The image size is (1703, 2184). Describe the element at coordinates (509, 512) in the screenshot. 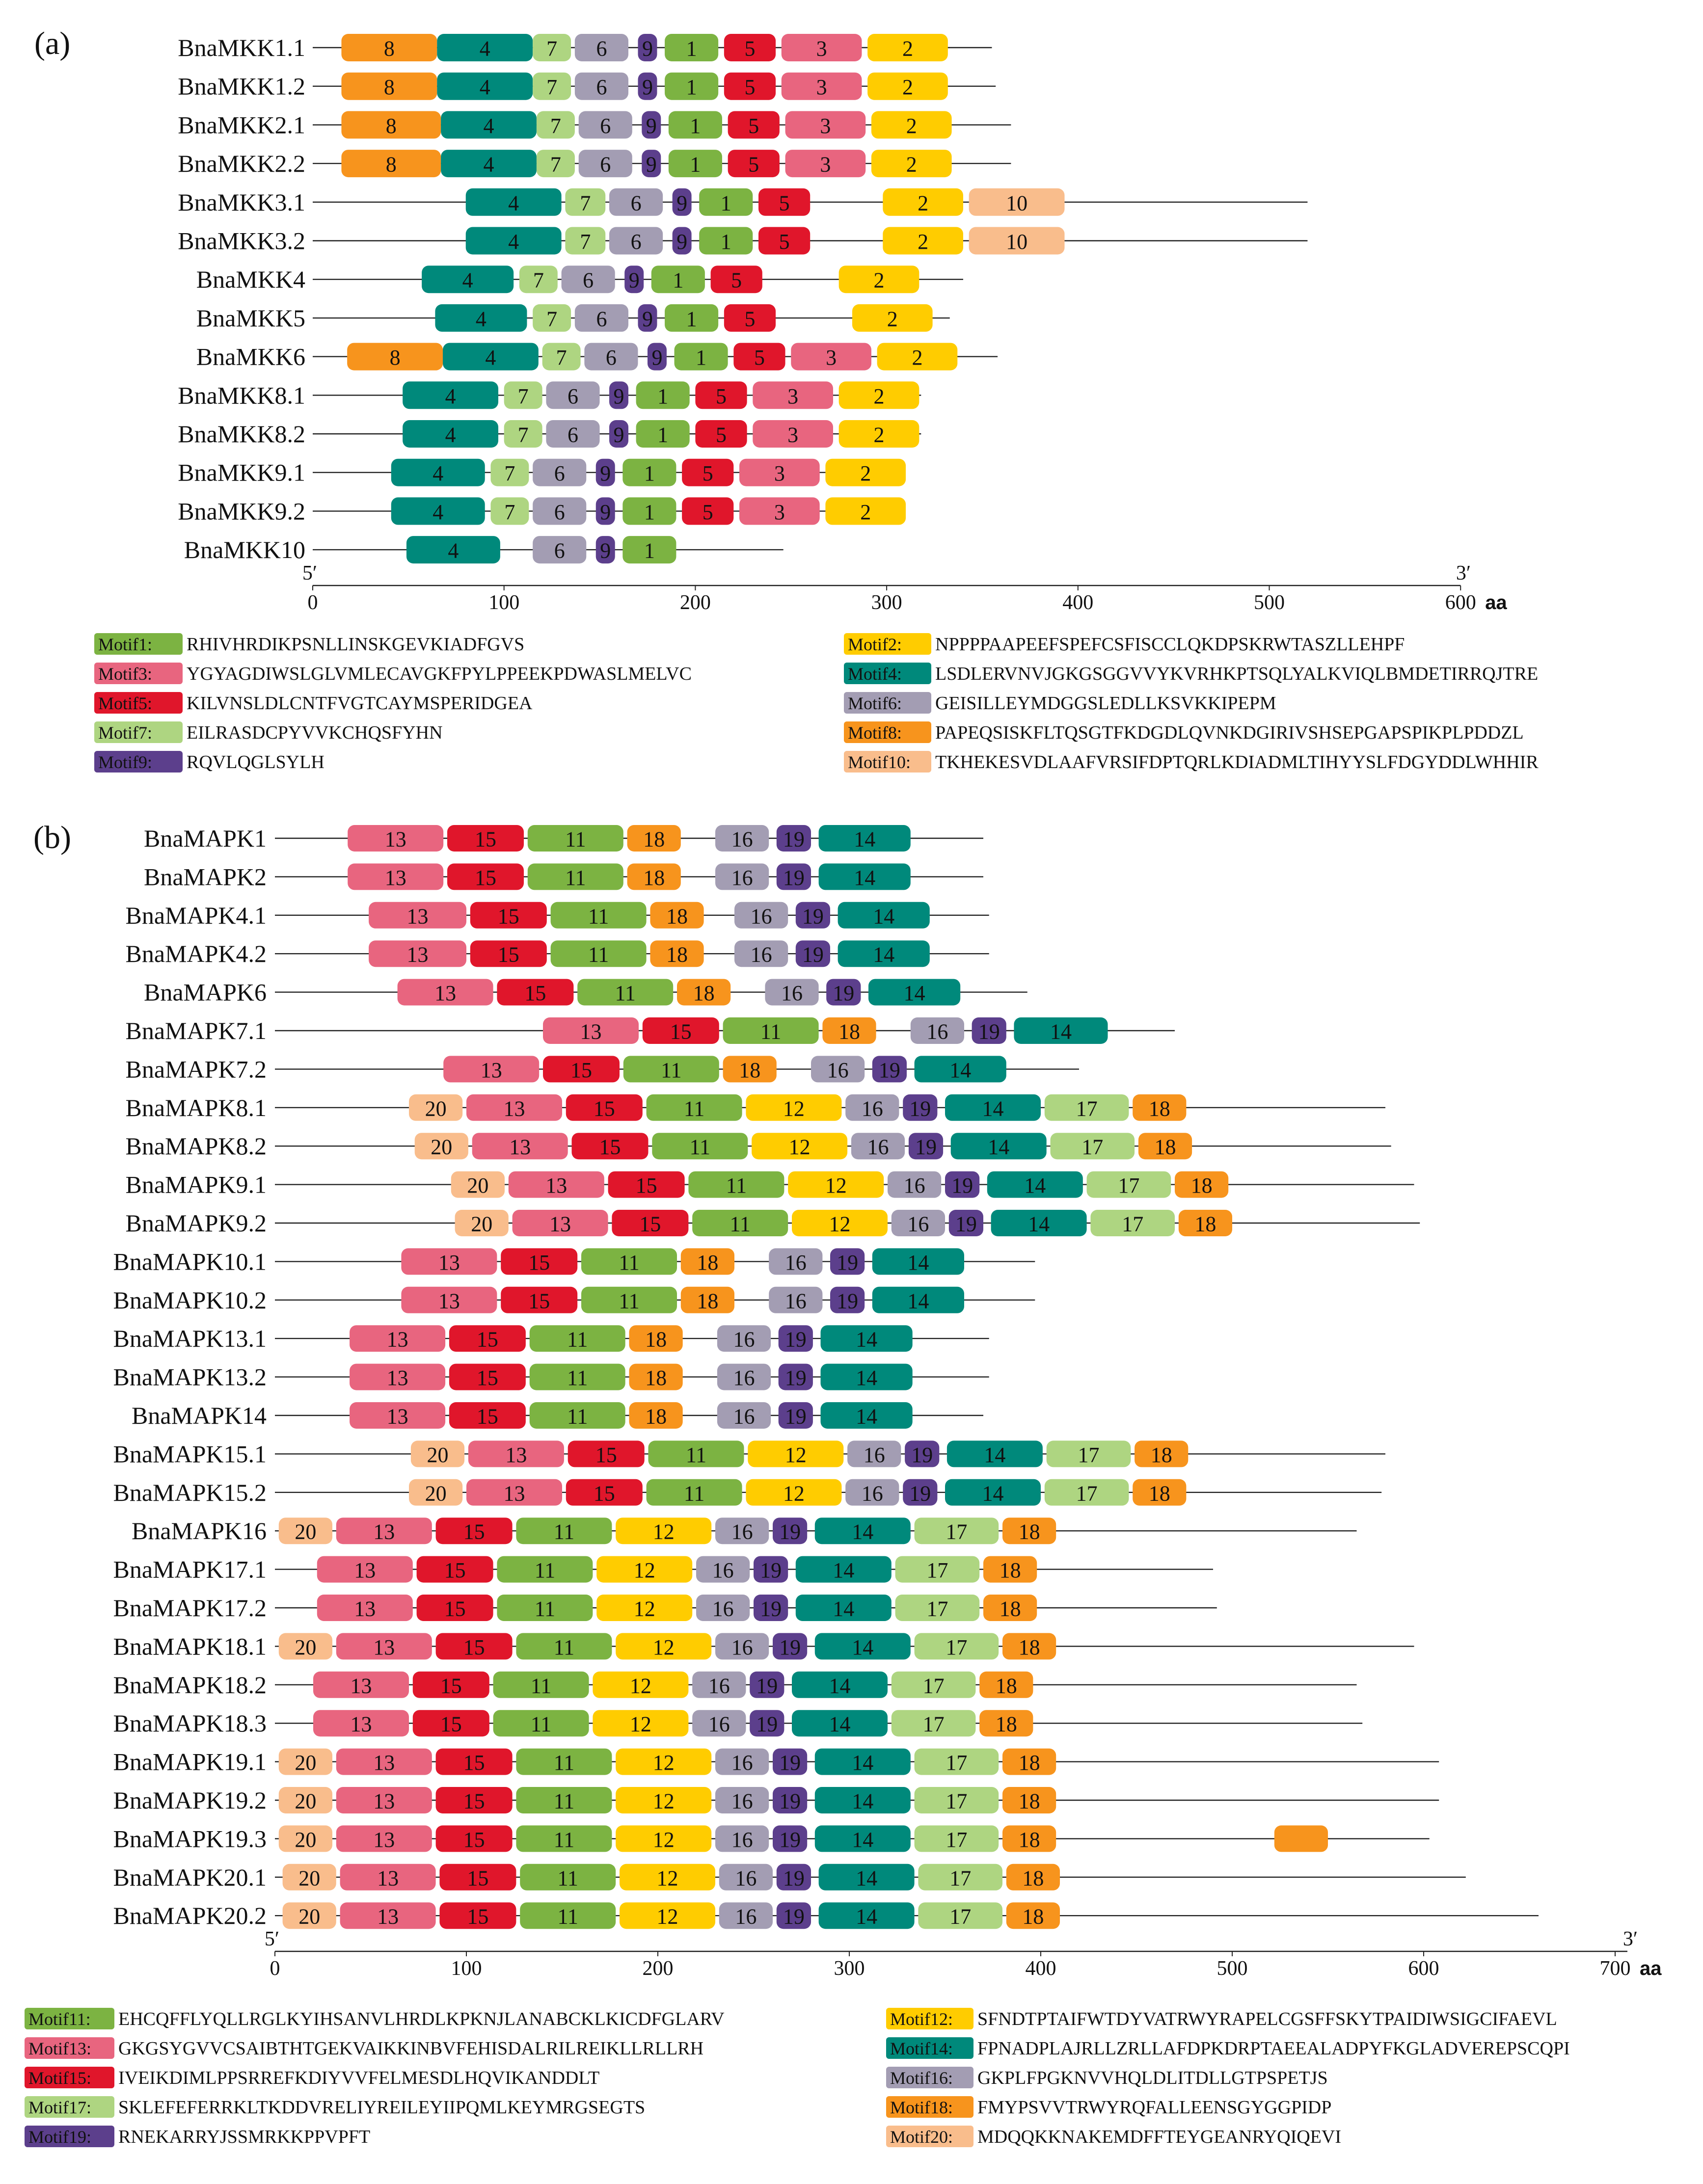

I see `motif-7-label: 7` at that location.